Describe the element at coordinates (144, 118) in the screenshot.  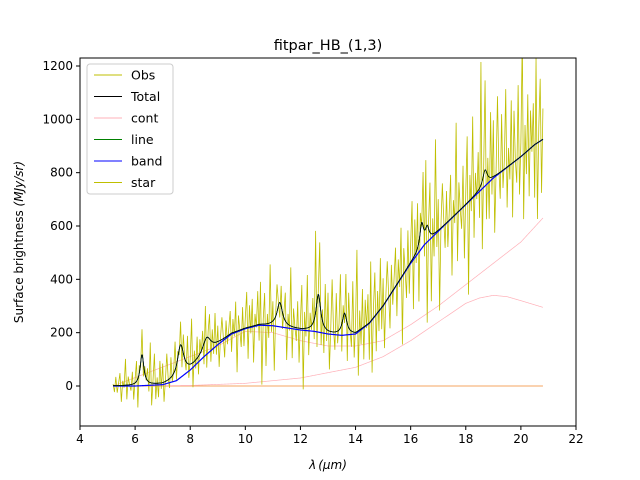
I see `legend-label-cont: cont` at that location.